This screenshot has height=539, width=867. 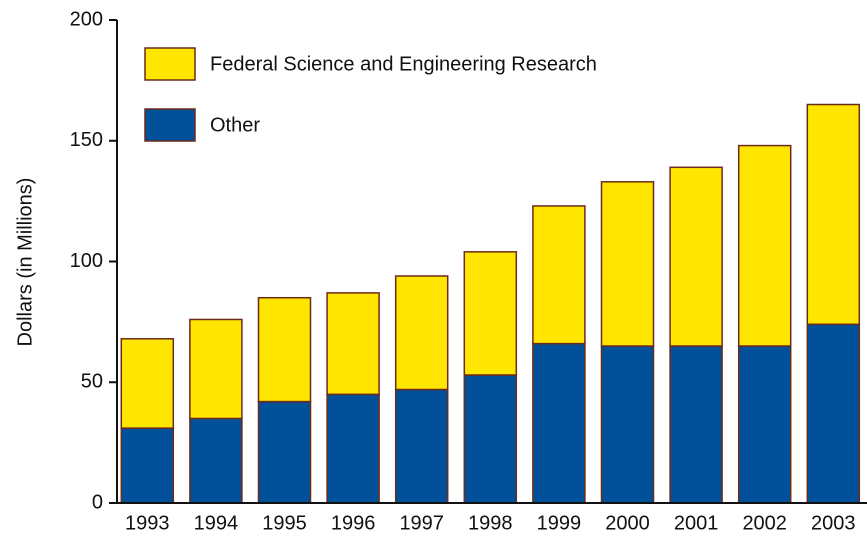 I want to click on y-tick-label: 200, so click(x=86, y=19).